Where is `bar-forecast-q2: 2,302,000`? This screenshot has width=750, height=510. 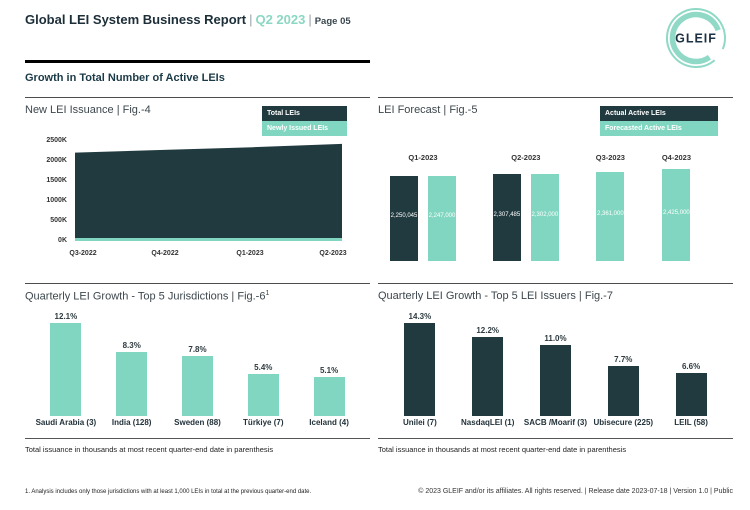 bar-forecast-q2: 2,302,000 is located at coordinates (544, 217).